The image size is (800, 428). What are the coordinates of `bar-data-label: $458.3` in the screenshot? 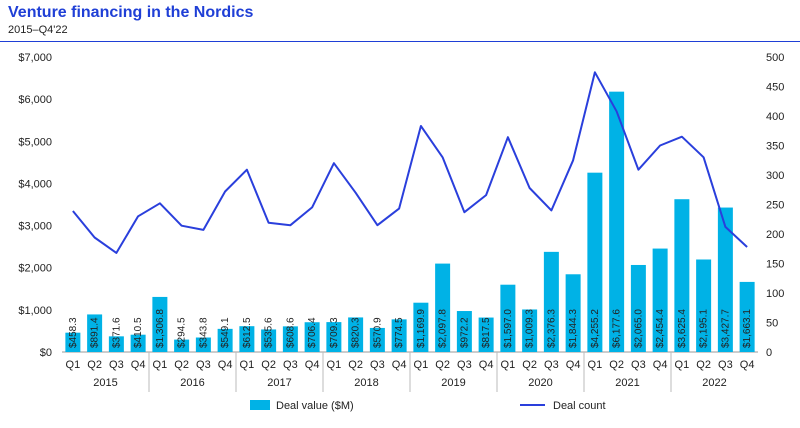 It's located at (73, 332).